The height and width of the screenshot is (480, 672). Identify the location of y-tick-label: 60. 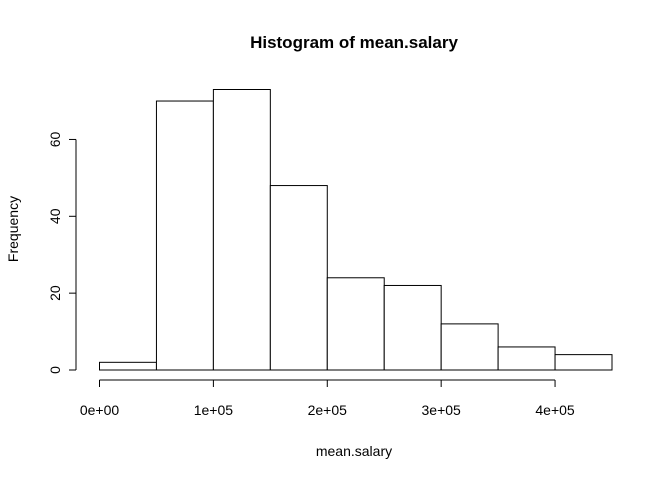
(55, 139).